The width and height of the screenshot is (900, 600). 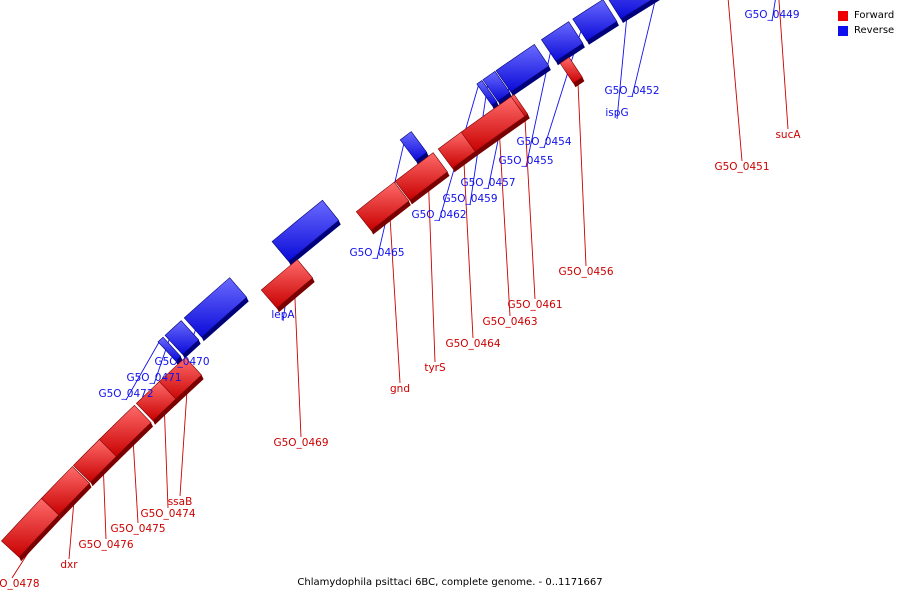 I want to click on forward-gene-label-12: G5O_0476, so click(x=105, y=545).